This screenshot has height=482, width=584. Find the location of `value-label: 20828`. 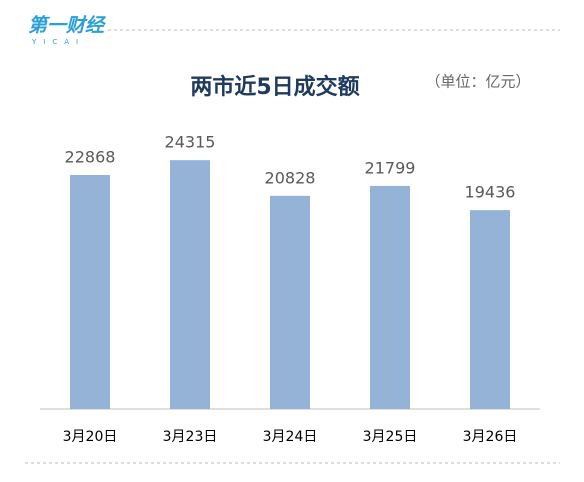

value-label: 20828 is located at coordinates (290, 177).